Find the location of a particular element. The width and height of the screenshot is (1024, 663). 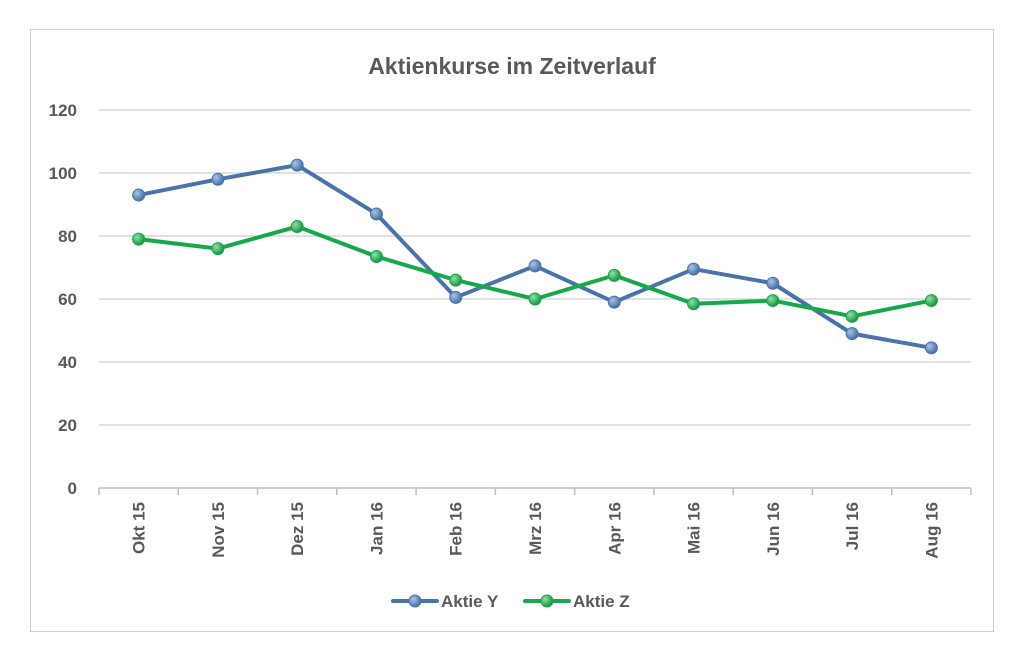

legend-label: Aktie Z is located at coordinates (601, 601).